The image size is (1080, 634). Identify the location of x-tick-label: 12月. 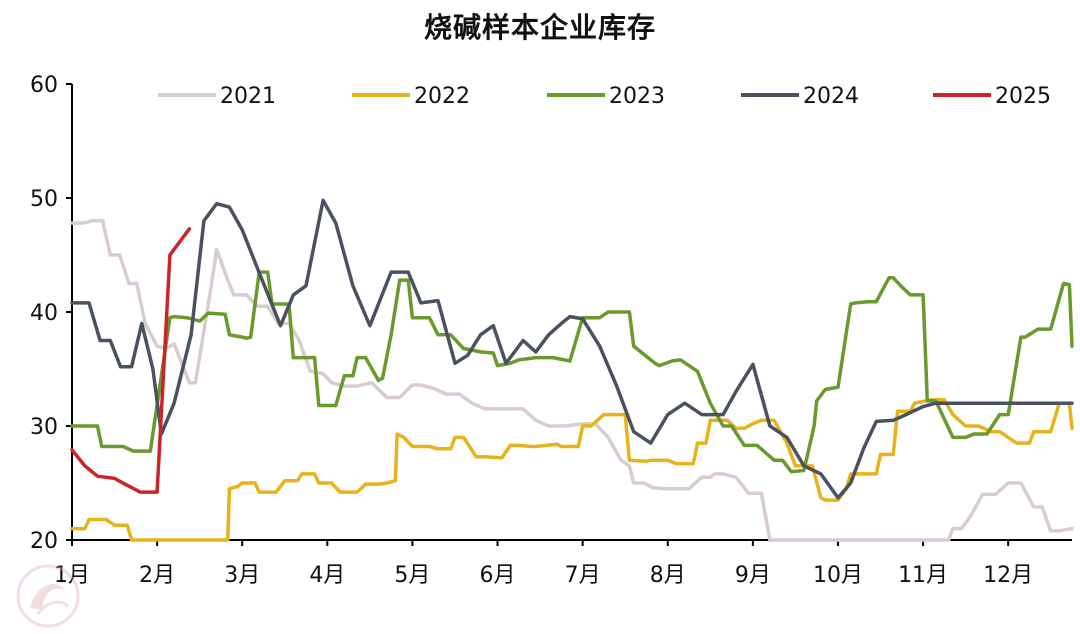
(1008, 575).